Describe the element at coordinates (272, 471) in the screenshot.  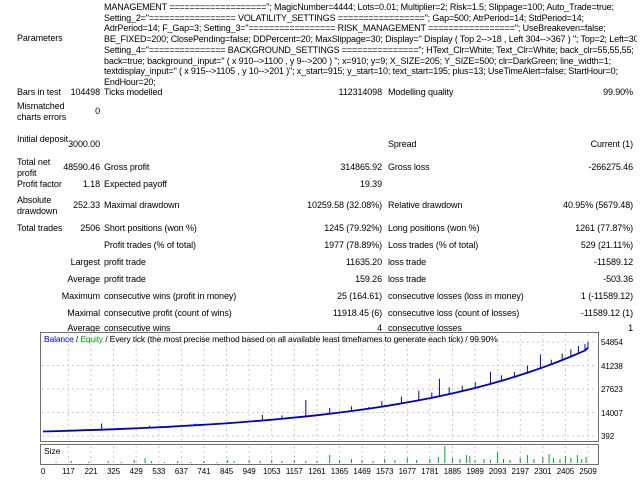
I see `x-axis-tick-label: 1053` at that location.